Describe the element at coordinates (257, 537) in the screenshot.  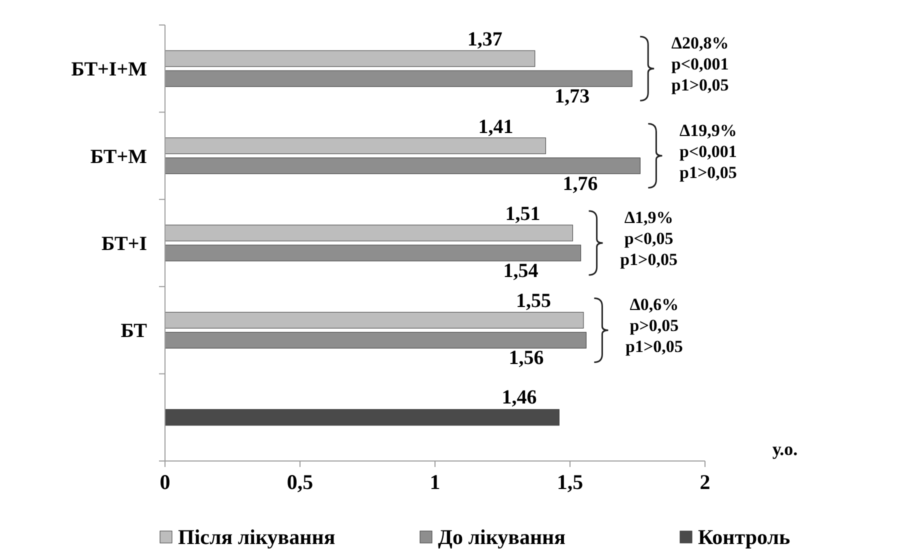
I see `legend-label: Після лікування` at that location.